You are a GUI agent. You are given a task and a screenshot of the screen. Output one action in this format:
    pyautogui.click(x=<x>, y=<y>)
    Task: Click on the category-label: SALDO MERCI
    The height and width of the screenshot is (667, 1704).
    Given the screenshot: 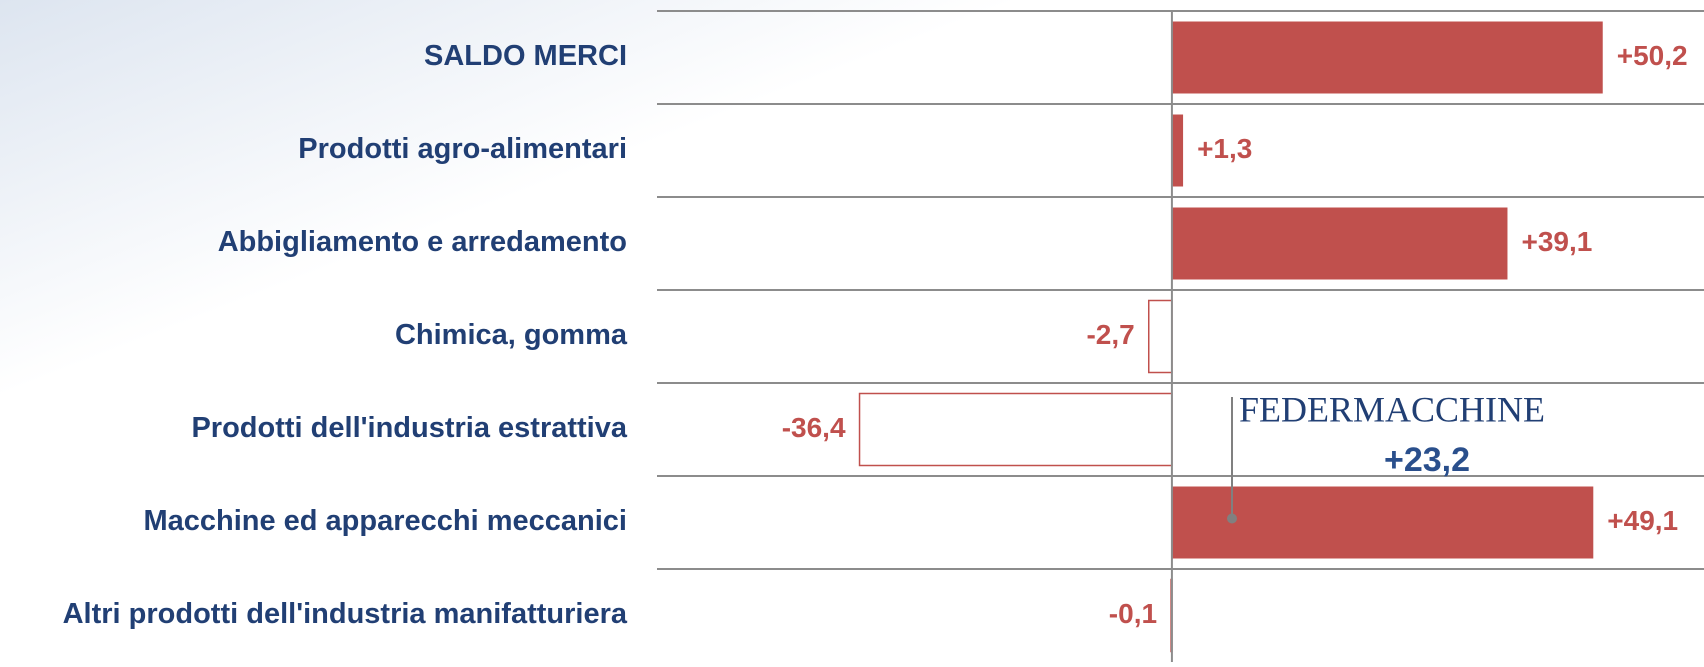 What is the action you would take?
    pyautogui.click(x=525, y=56)
    